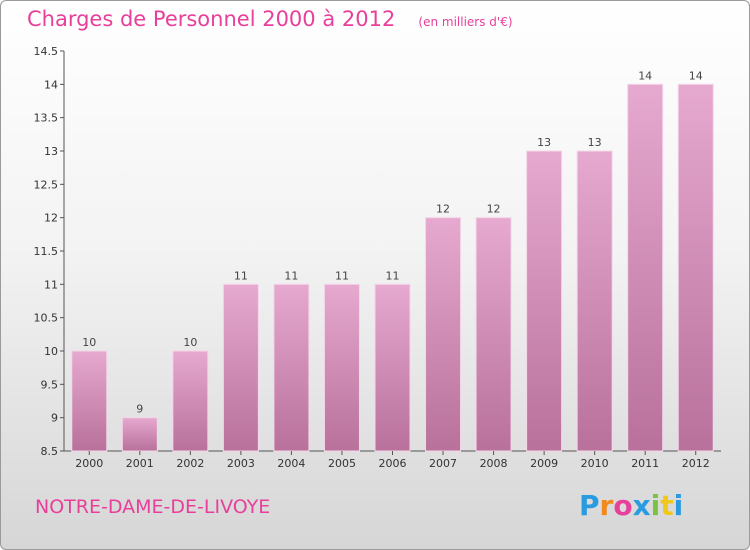 The image size is (750, 550). Describe the element at coordinates (51, 218) in the screenshot. I see `y-tick-label: 12` at that location.